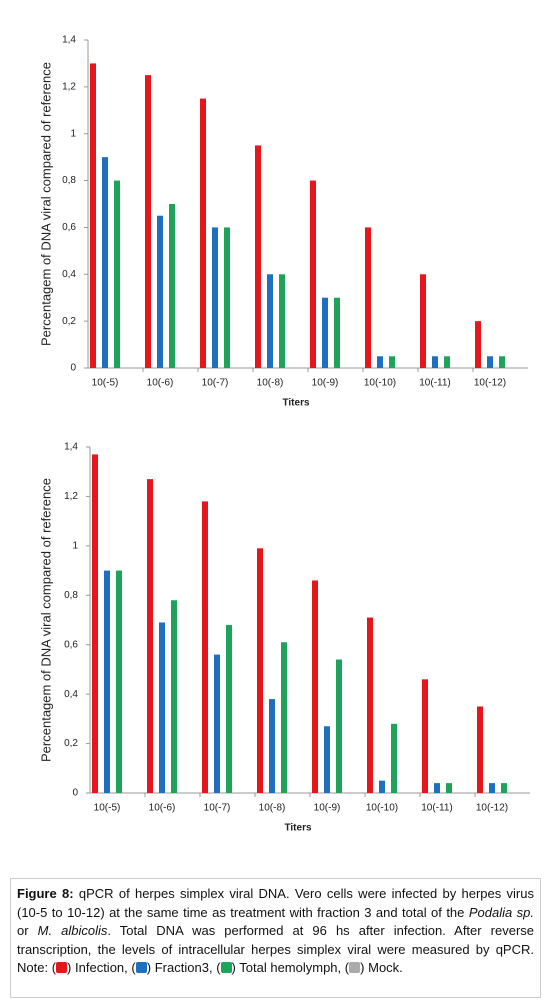 The width and height of the screenshot is (549, 1005). I want to click on legend-label: Mock, so click(384, 968).